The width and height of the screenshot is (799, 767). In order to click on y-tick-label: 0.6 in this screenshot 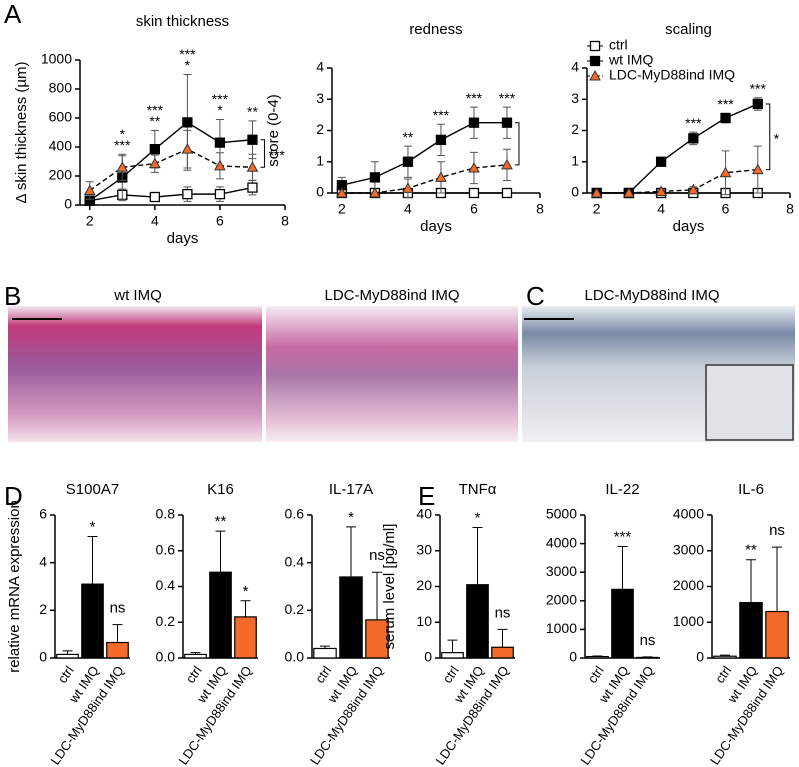, I will do `click(295, 514)`.